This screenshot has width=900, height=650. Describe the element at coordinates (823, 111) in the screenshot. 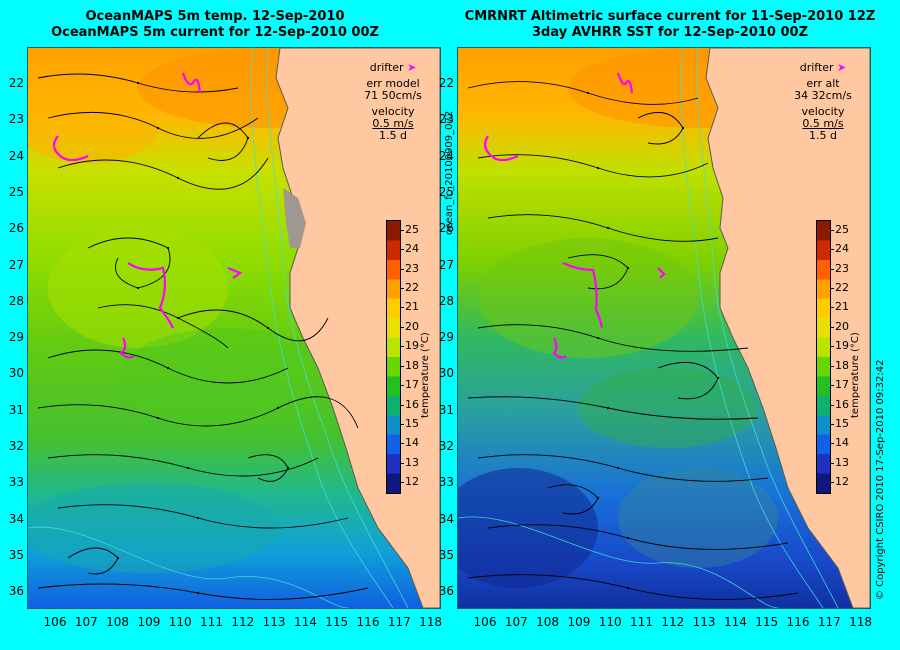

I see `right-legend-velocity: velocity` at that location.